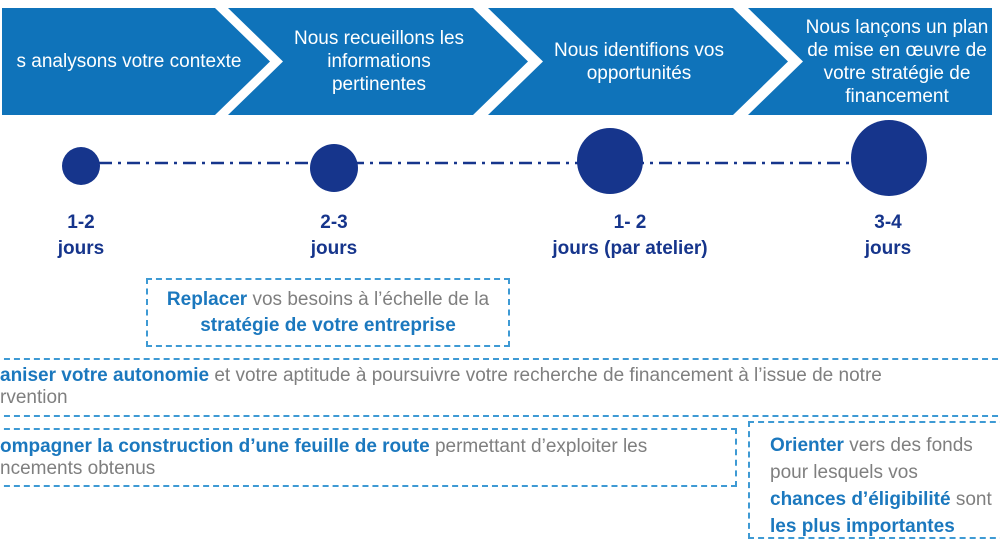  I want to click on chevron-label-3: Nous identifions vos opportunités, so click(639, 61).